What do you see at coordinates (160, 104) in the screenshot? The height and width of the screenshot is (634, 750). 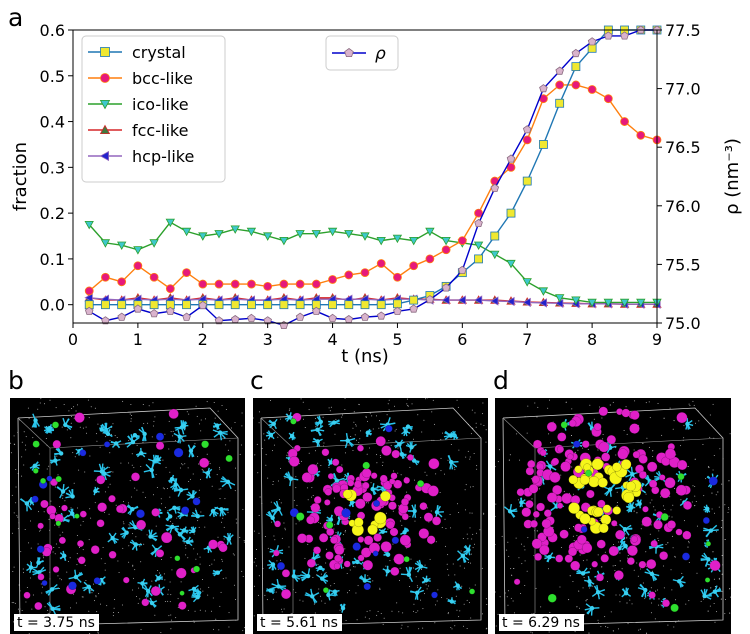 I see `legend-label: ico-like` at bounding box center [160, 104].